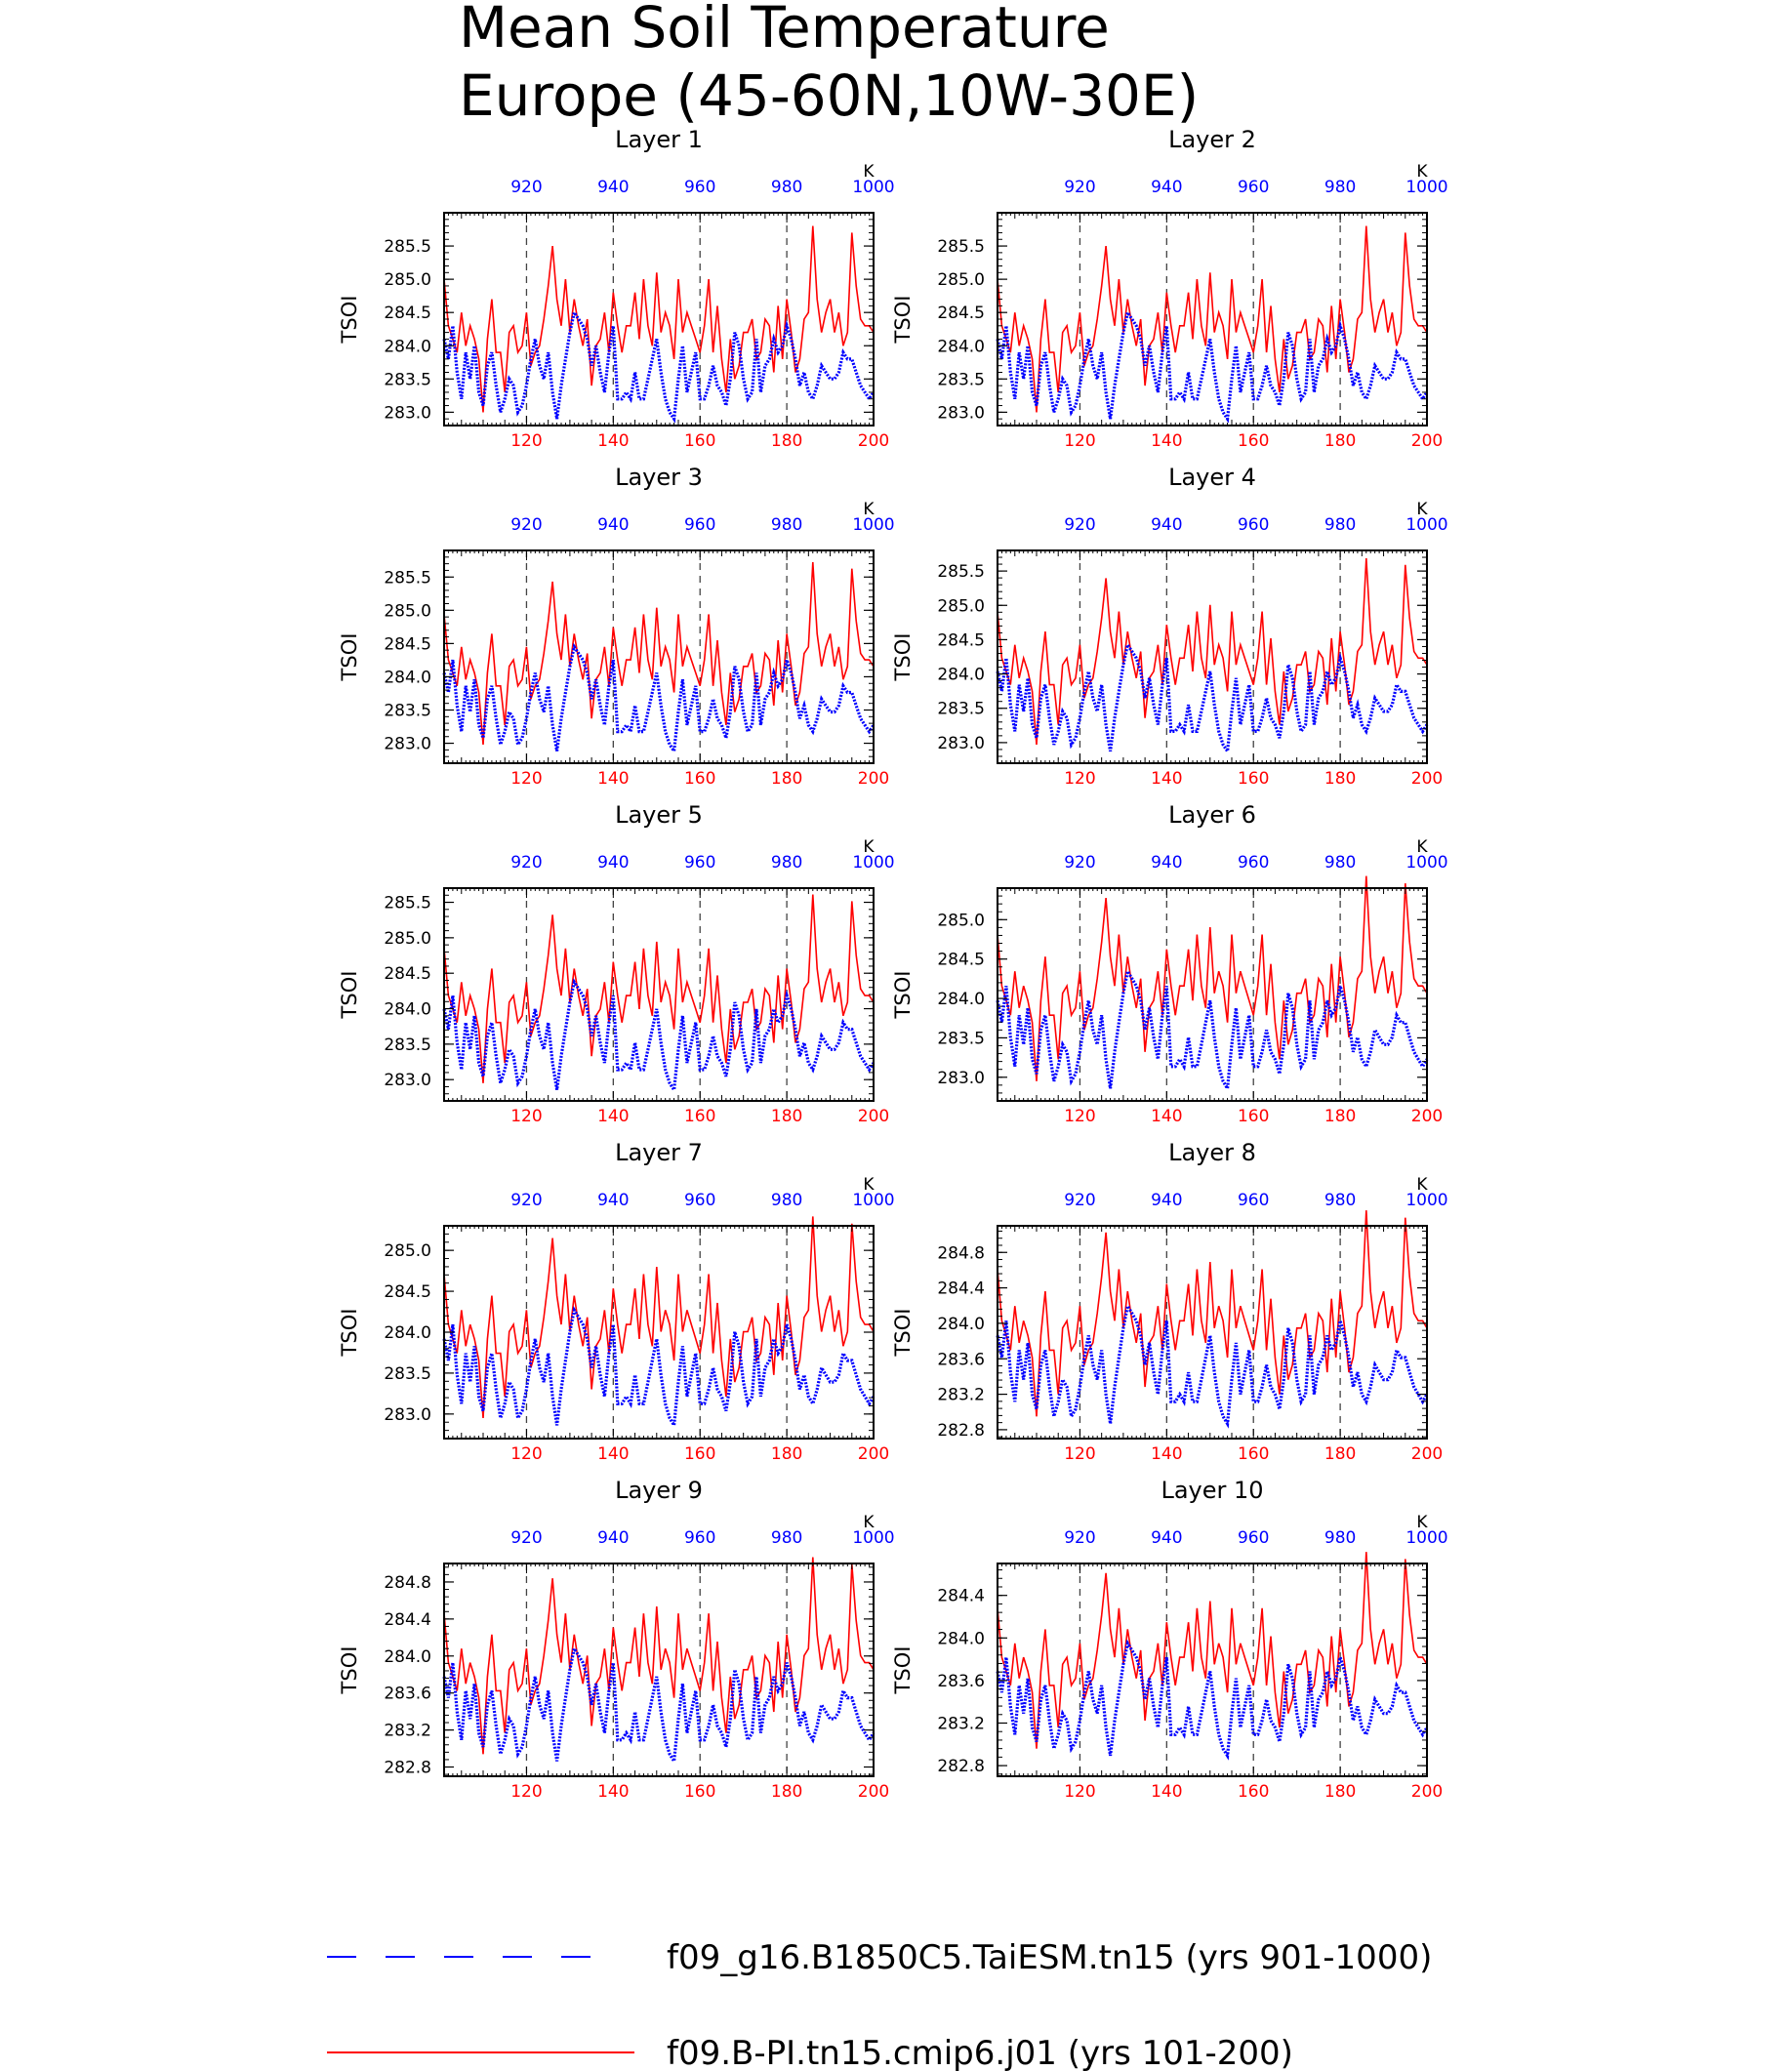  What do you see at coordinates (1212, 815) in the screenshot?
I see `panel-title: Layer 6` at bounding box center [1212, 815].